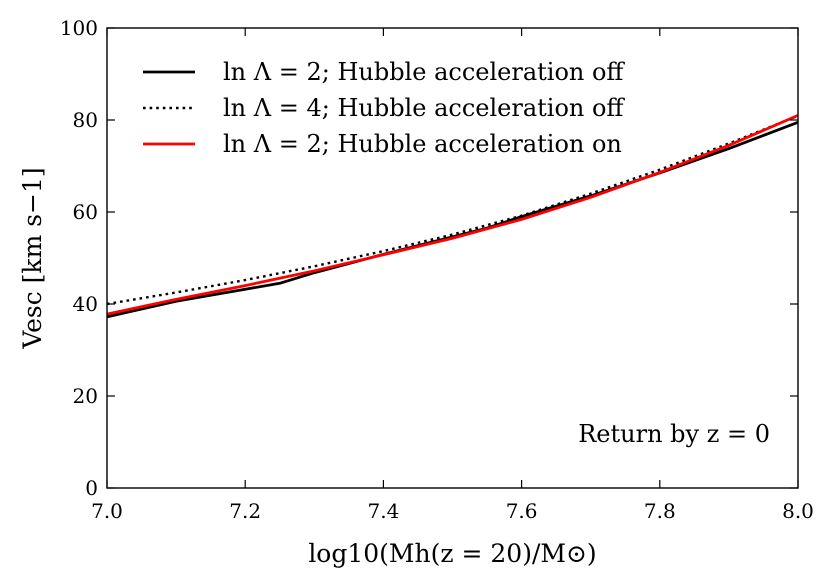 Image resolution: width=831 pixels, height=579 pixels. What do you see at coordinates (674, 434) in the screenshot?
I see `return-annotation: Return by z = 0` at bounding box center [674, 434].